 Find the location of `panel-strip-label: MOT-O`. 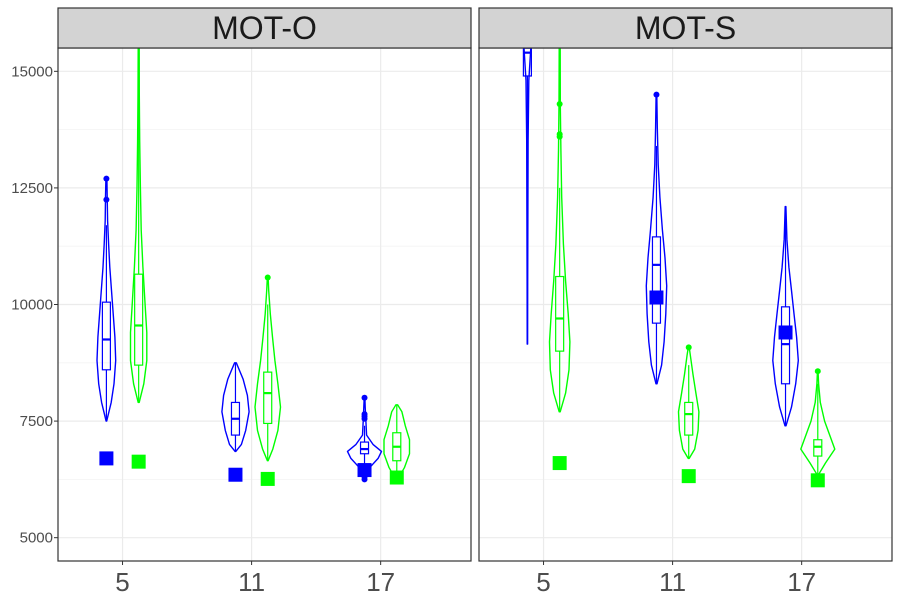

panel-strip-label: MOT-O is located at coordinates (264, 28).